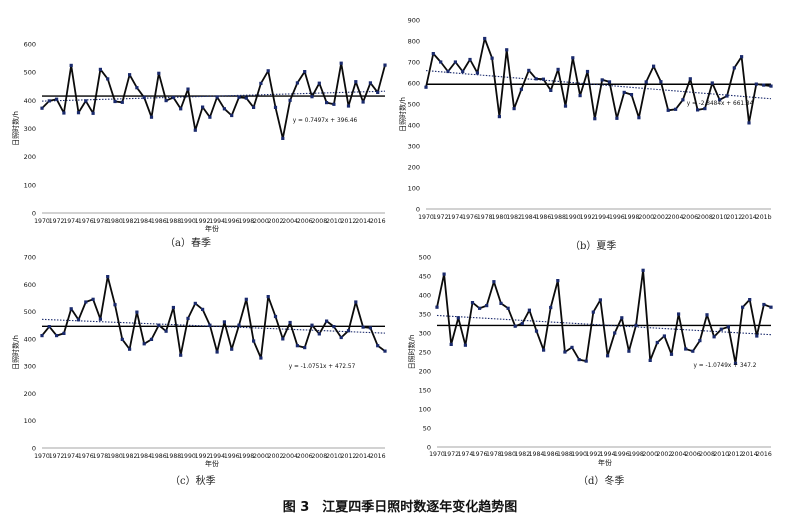 This screenshot has height=525, width=800. I want to click on spring-y-tick-label: 200, so click(30, 157).